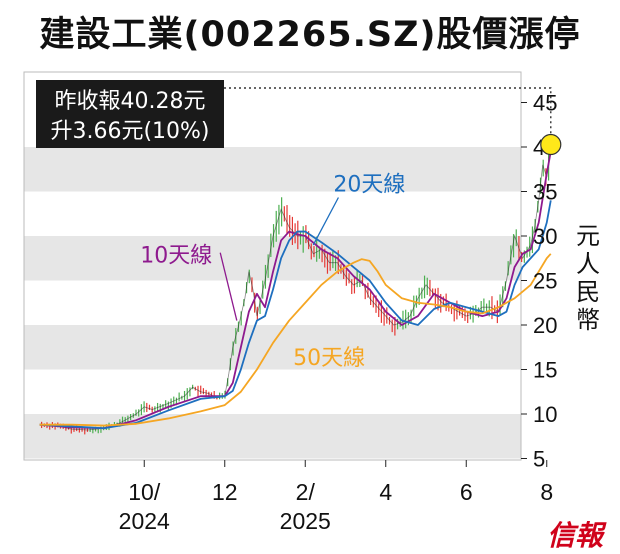 This screenshot has width=620, height=554. Describe the element at coordinates (466, 492) in the screenshot. I see `x-tick-label: 6` at that location.